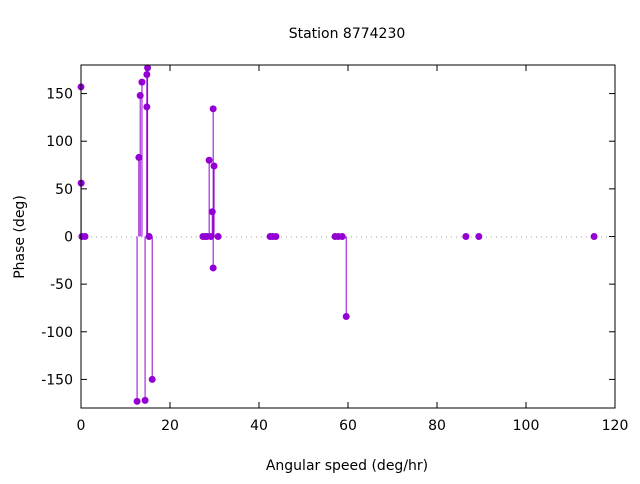  What do you see at coordinates (20, 237) in the screenshot?
I see `y-axis-label: Phase (deg)` at bounding box center [20, 237].